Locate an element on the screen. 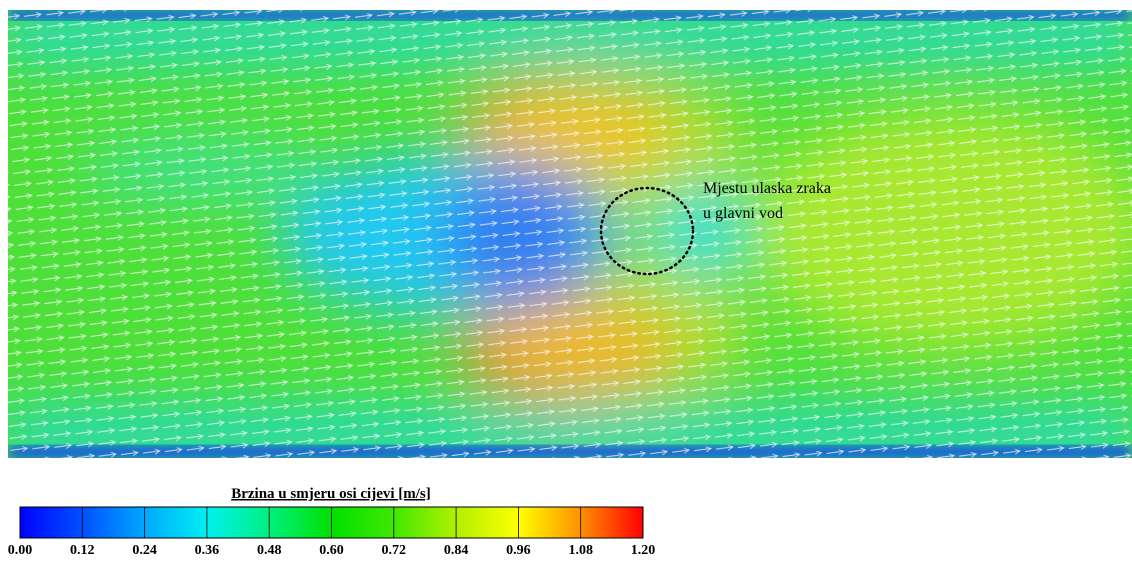 The width and height of the screenshot is (1132, 564). colorbar-frame is located at coordinates (331, 522).